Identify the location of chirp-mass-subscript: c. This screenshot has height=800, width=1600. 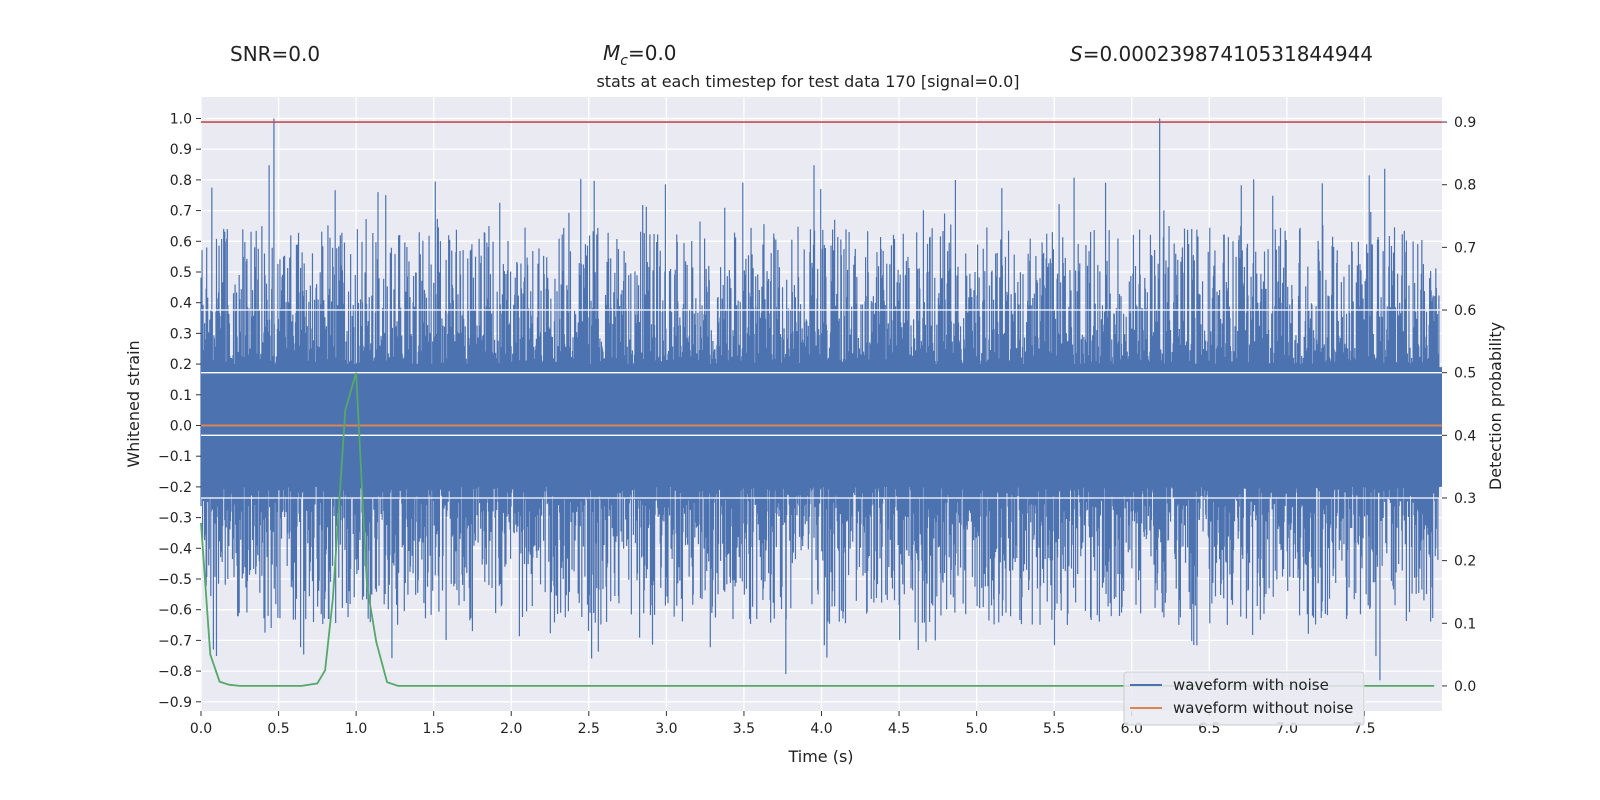
(624, 61).